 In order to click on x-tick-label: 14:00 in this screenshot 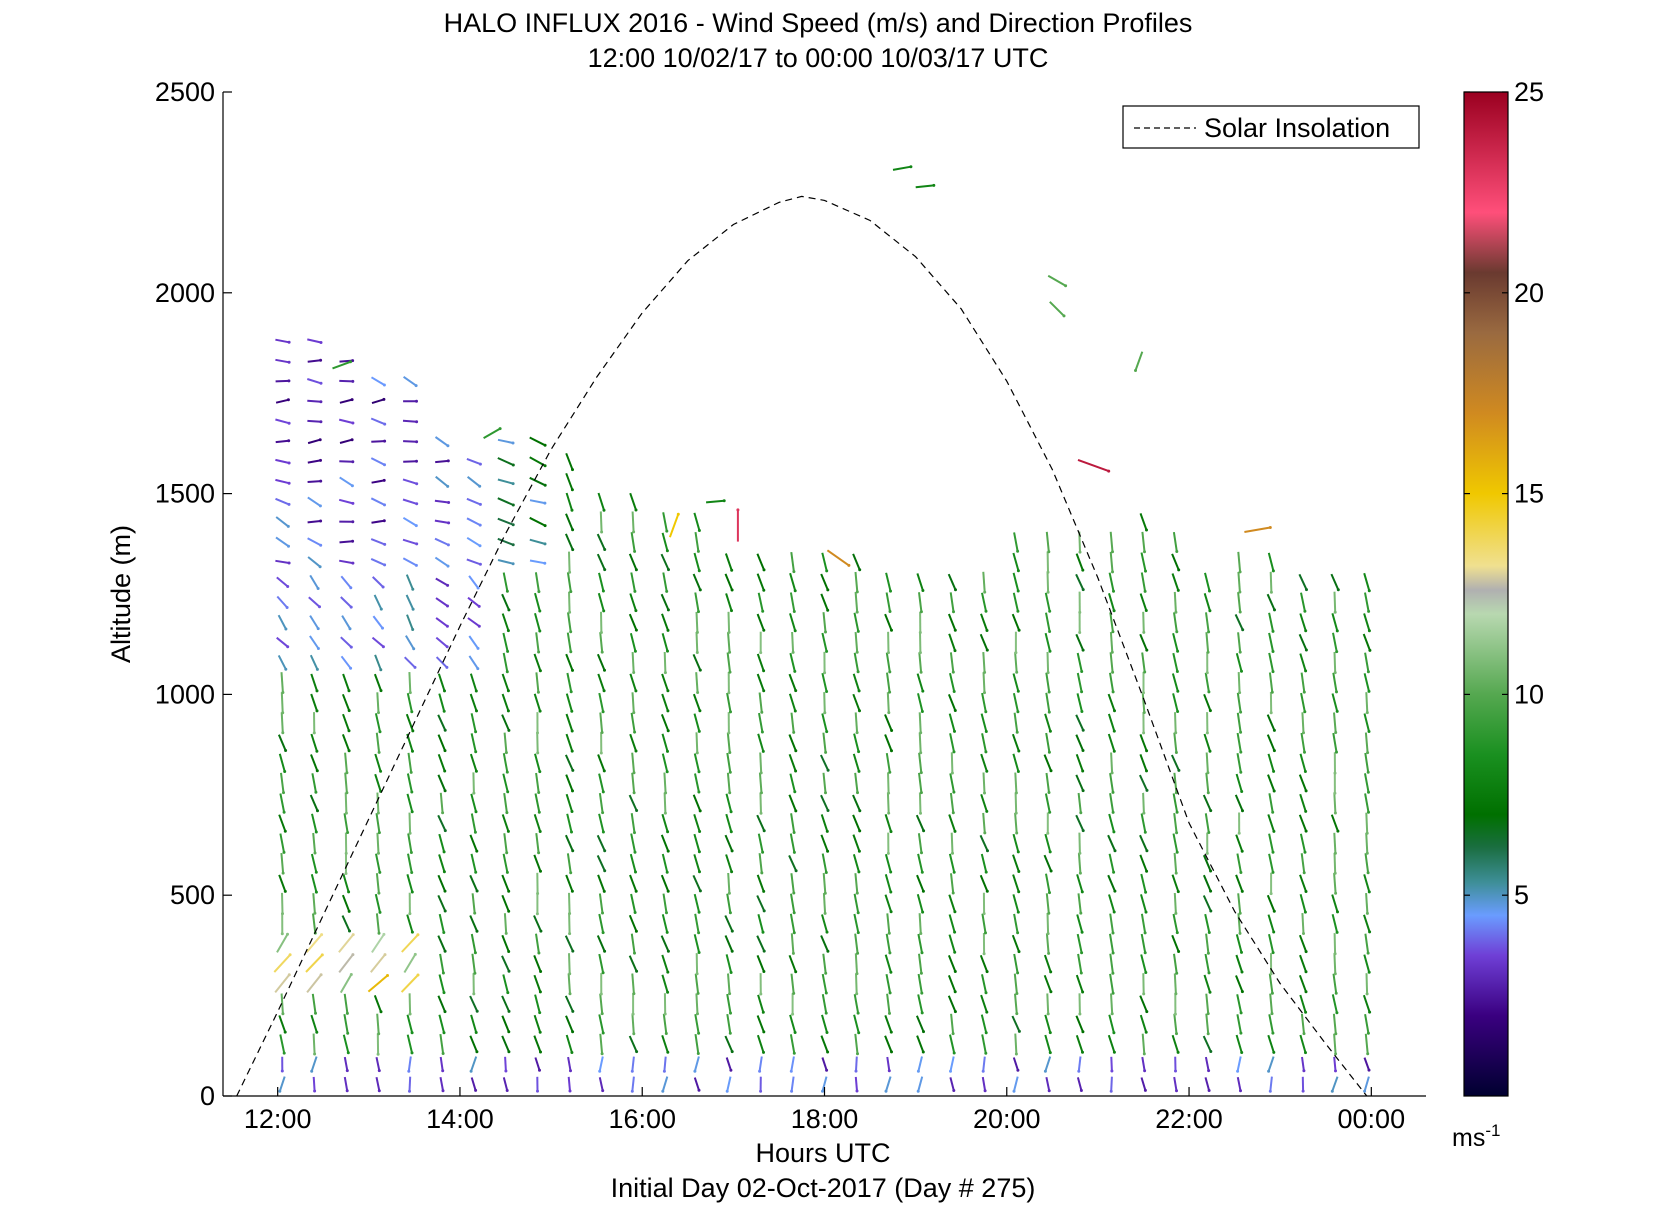, I will do `click(460, 1119)`.